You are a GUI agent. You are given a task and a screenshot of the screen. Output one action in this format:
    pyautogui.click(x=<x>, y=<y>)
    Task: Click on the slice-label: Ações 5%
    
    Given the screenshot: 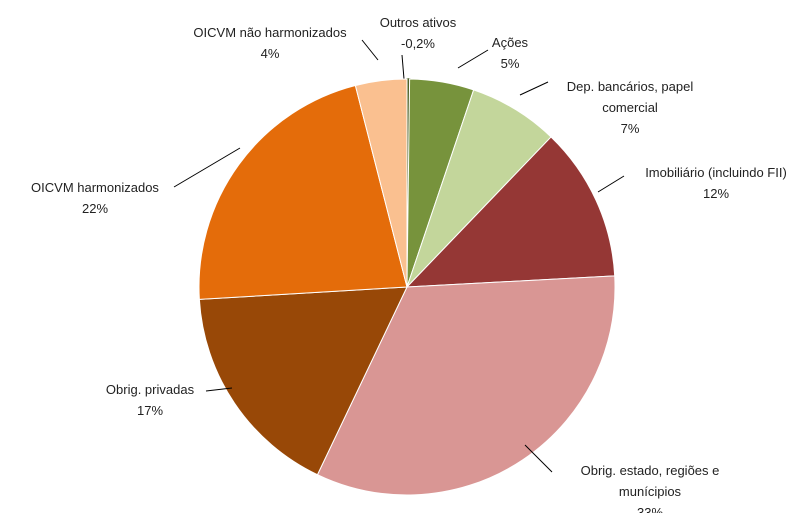 What is the action you would take?
    pyautogui.click(x=510, y=53)
    